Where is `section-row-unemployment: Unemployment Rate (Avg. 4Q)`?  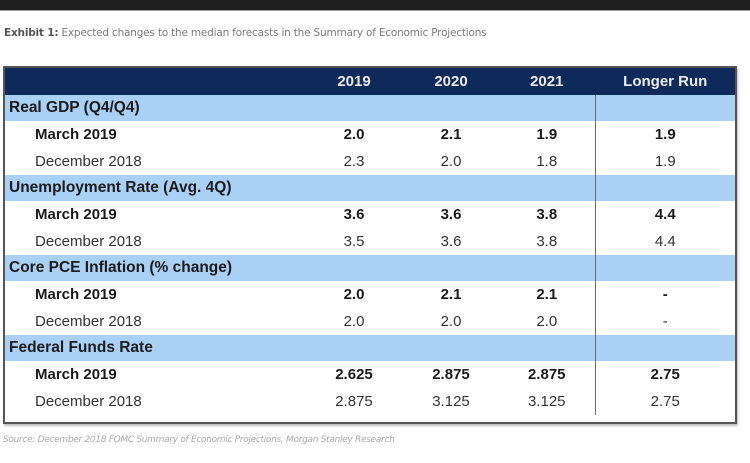 section-row-unemployment: Unemployment Rate (Avg. 4Q) is located at coordinates (370, 188).